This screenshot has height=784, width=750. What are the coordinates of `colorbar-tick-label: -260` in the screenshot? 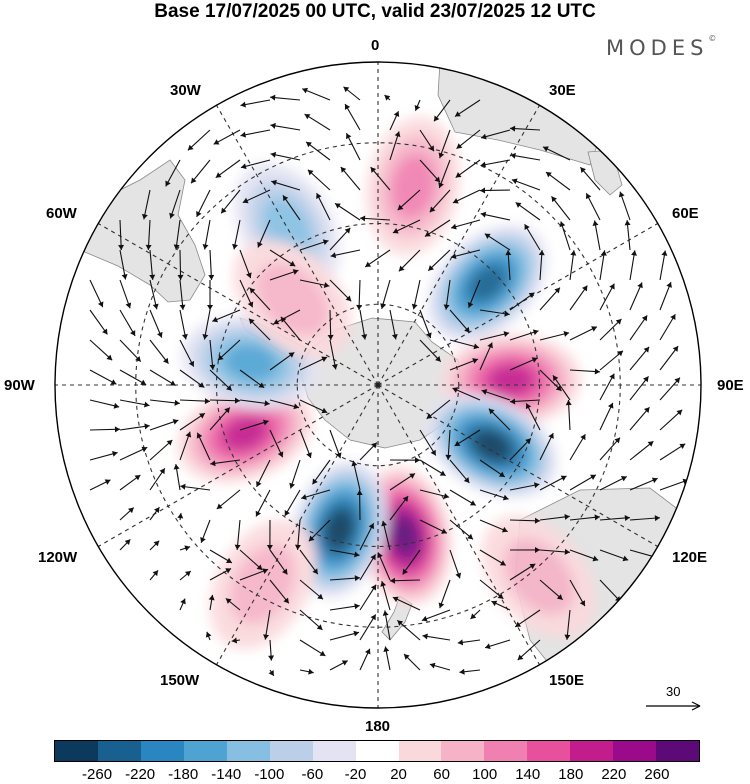 It's located at (97, 774).